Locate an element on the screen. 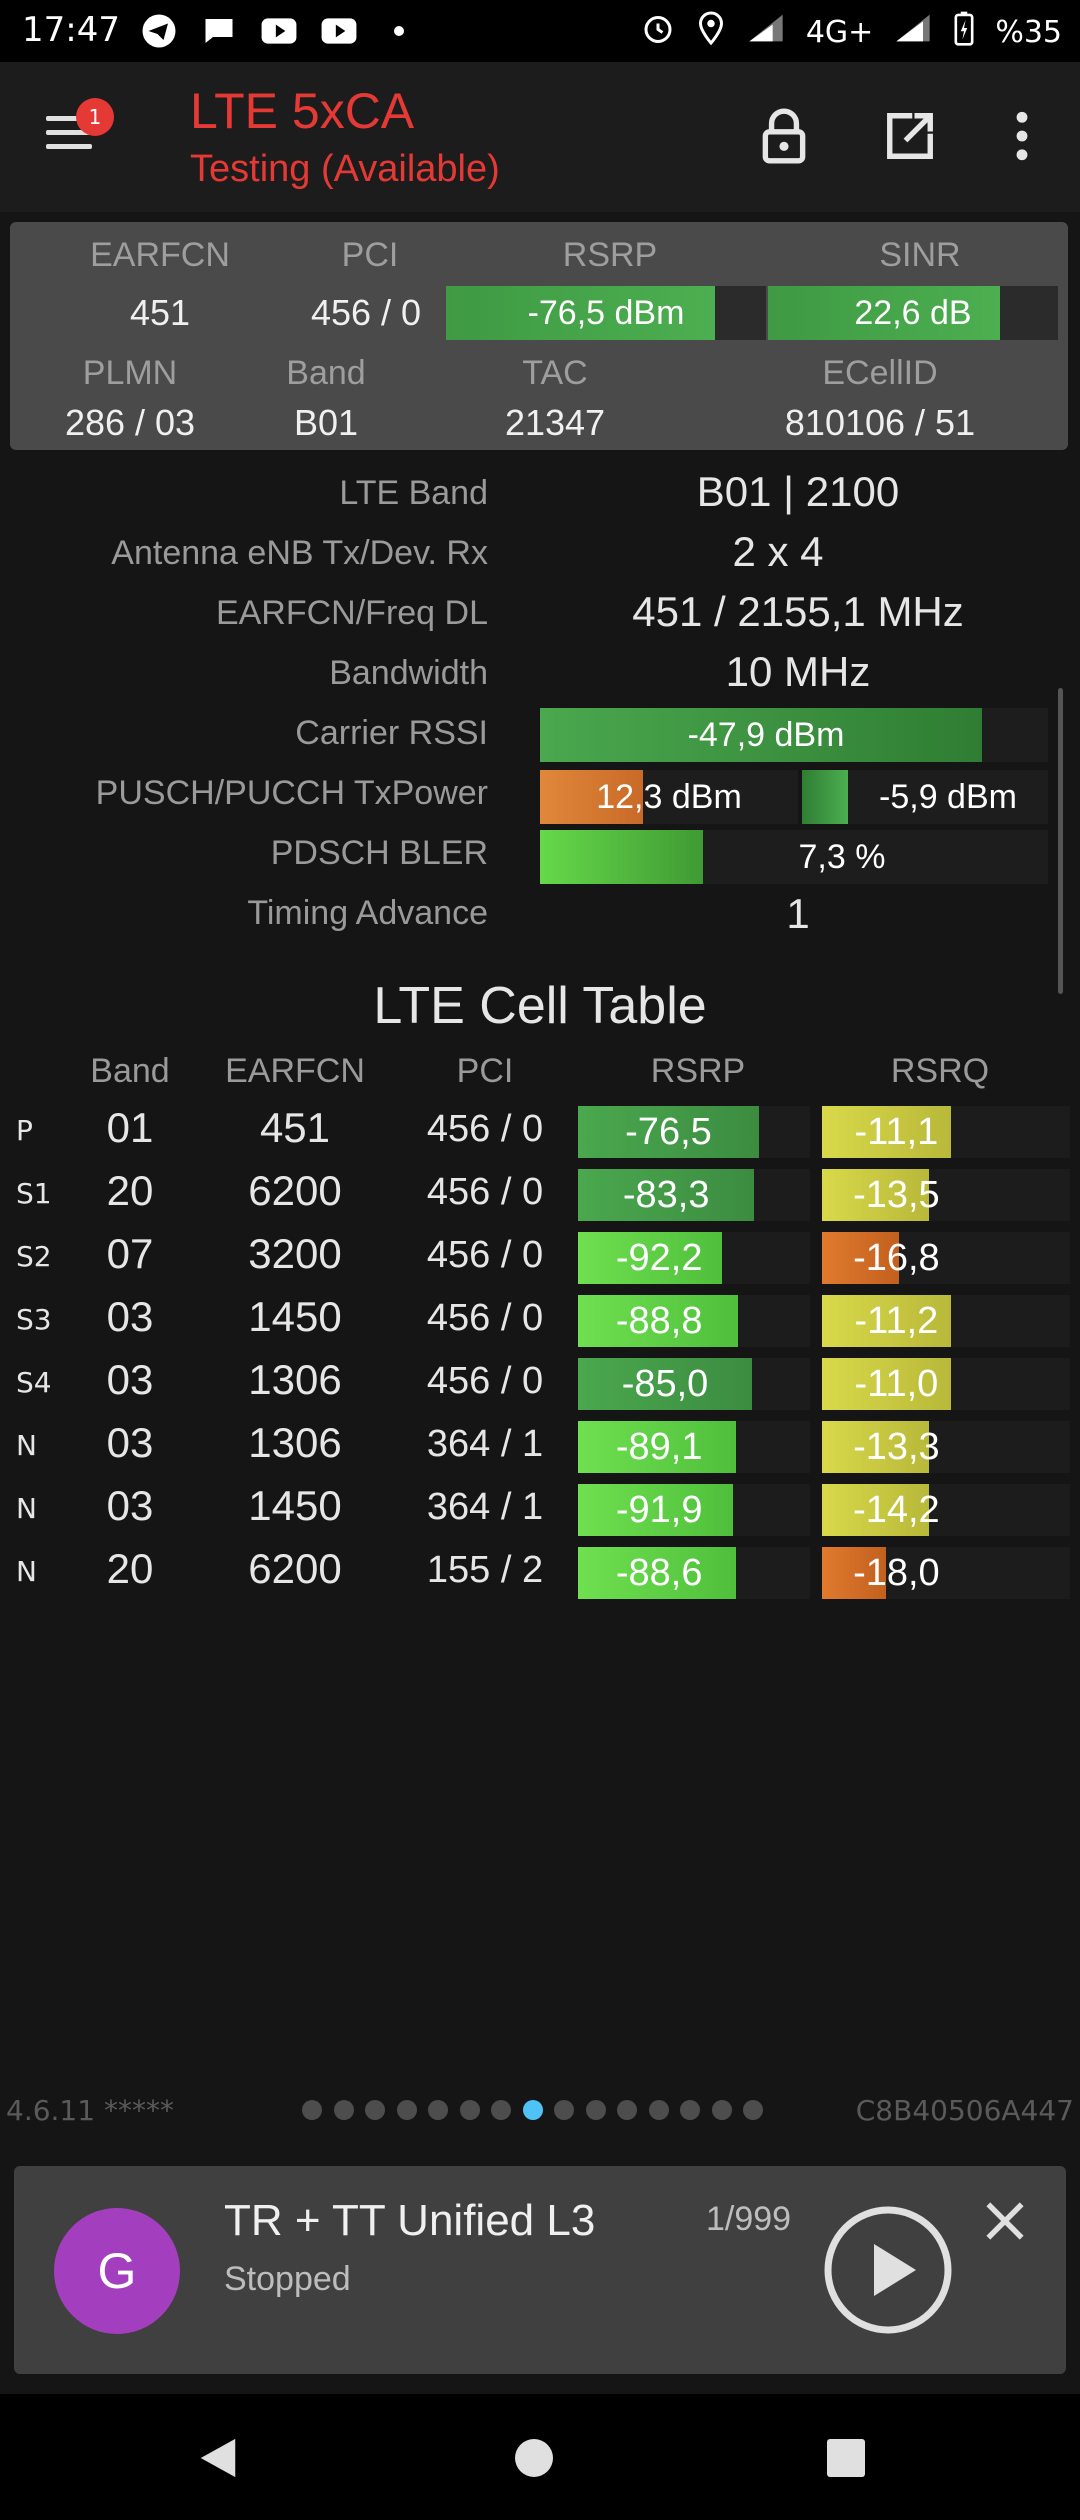 The image size is (1080, 2520). status-time: 17:47 is located at coordinates (71, 30).